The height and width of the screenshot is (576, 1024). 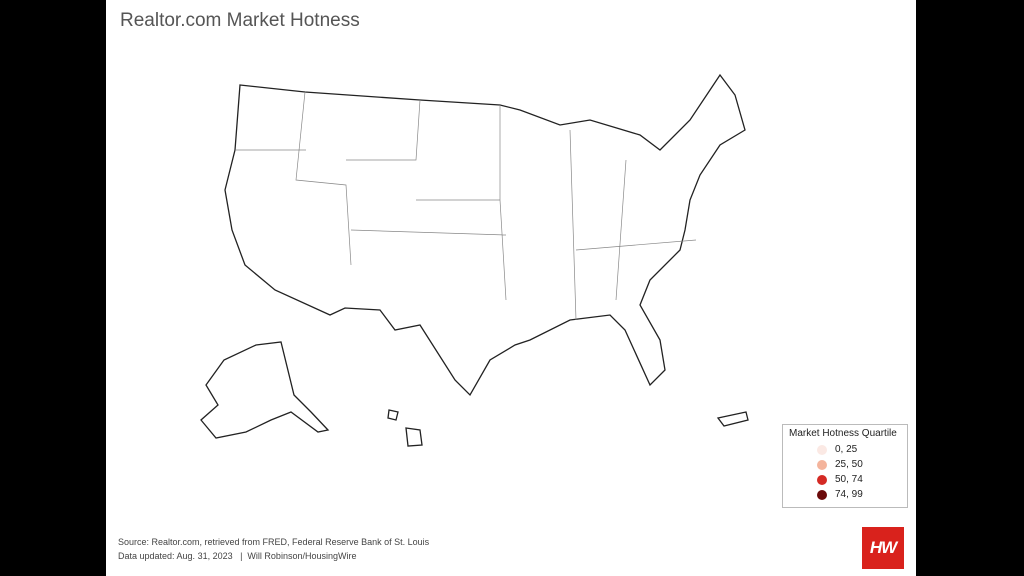 I want to click on legend-item: 74, 99, so click(x=845, y=494).